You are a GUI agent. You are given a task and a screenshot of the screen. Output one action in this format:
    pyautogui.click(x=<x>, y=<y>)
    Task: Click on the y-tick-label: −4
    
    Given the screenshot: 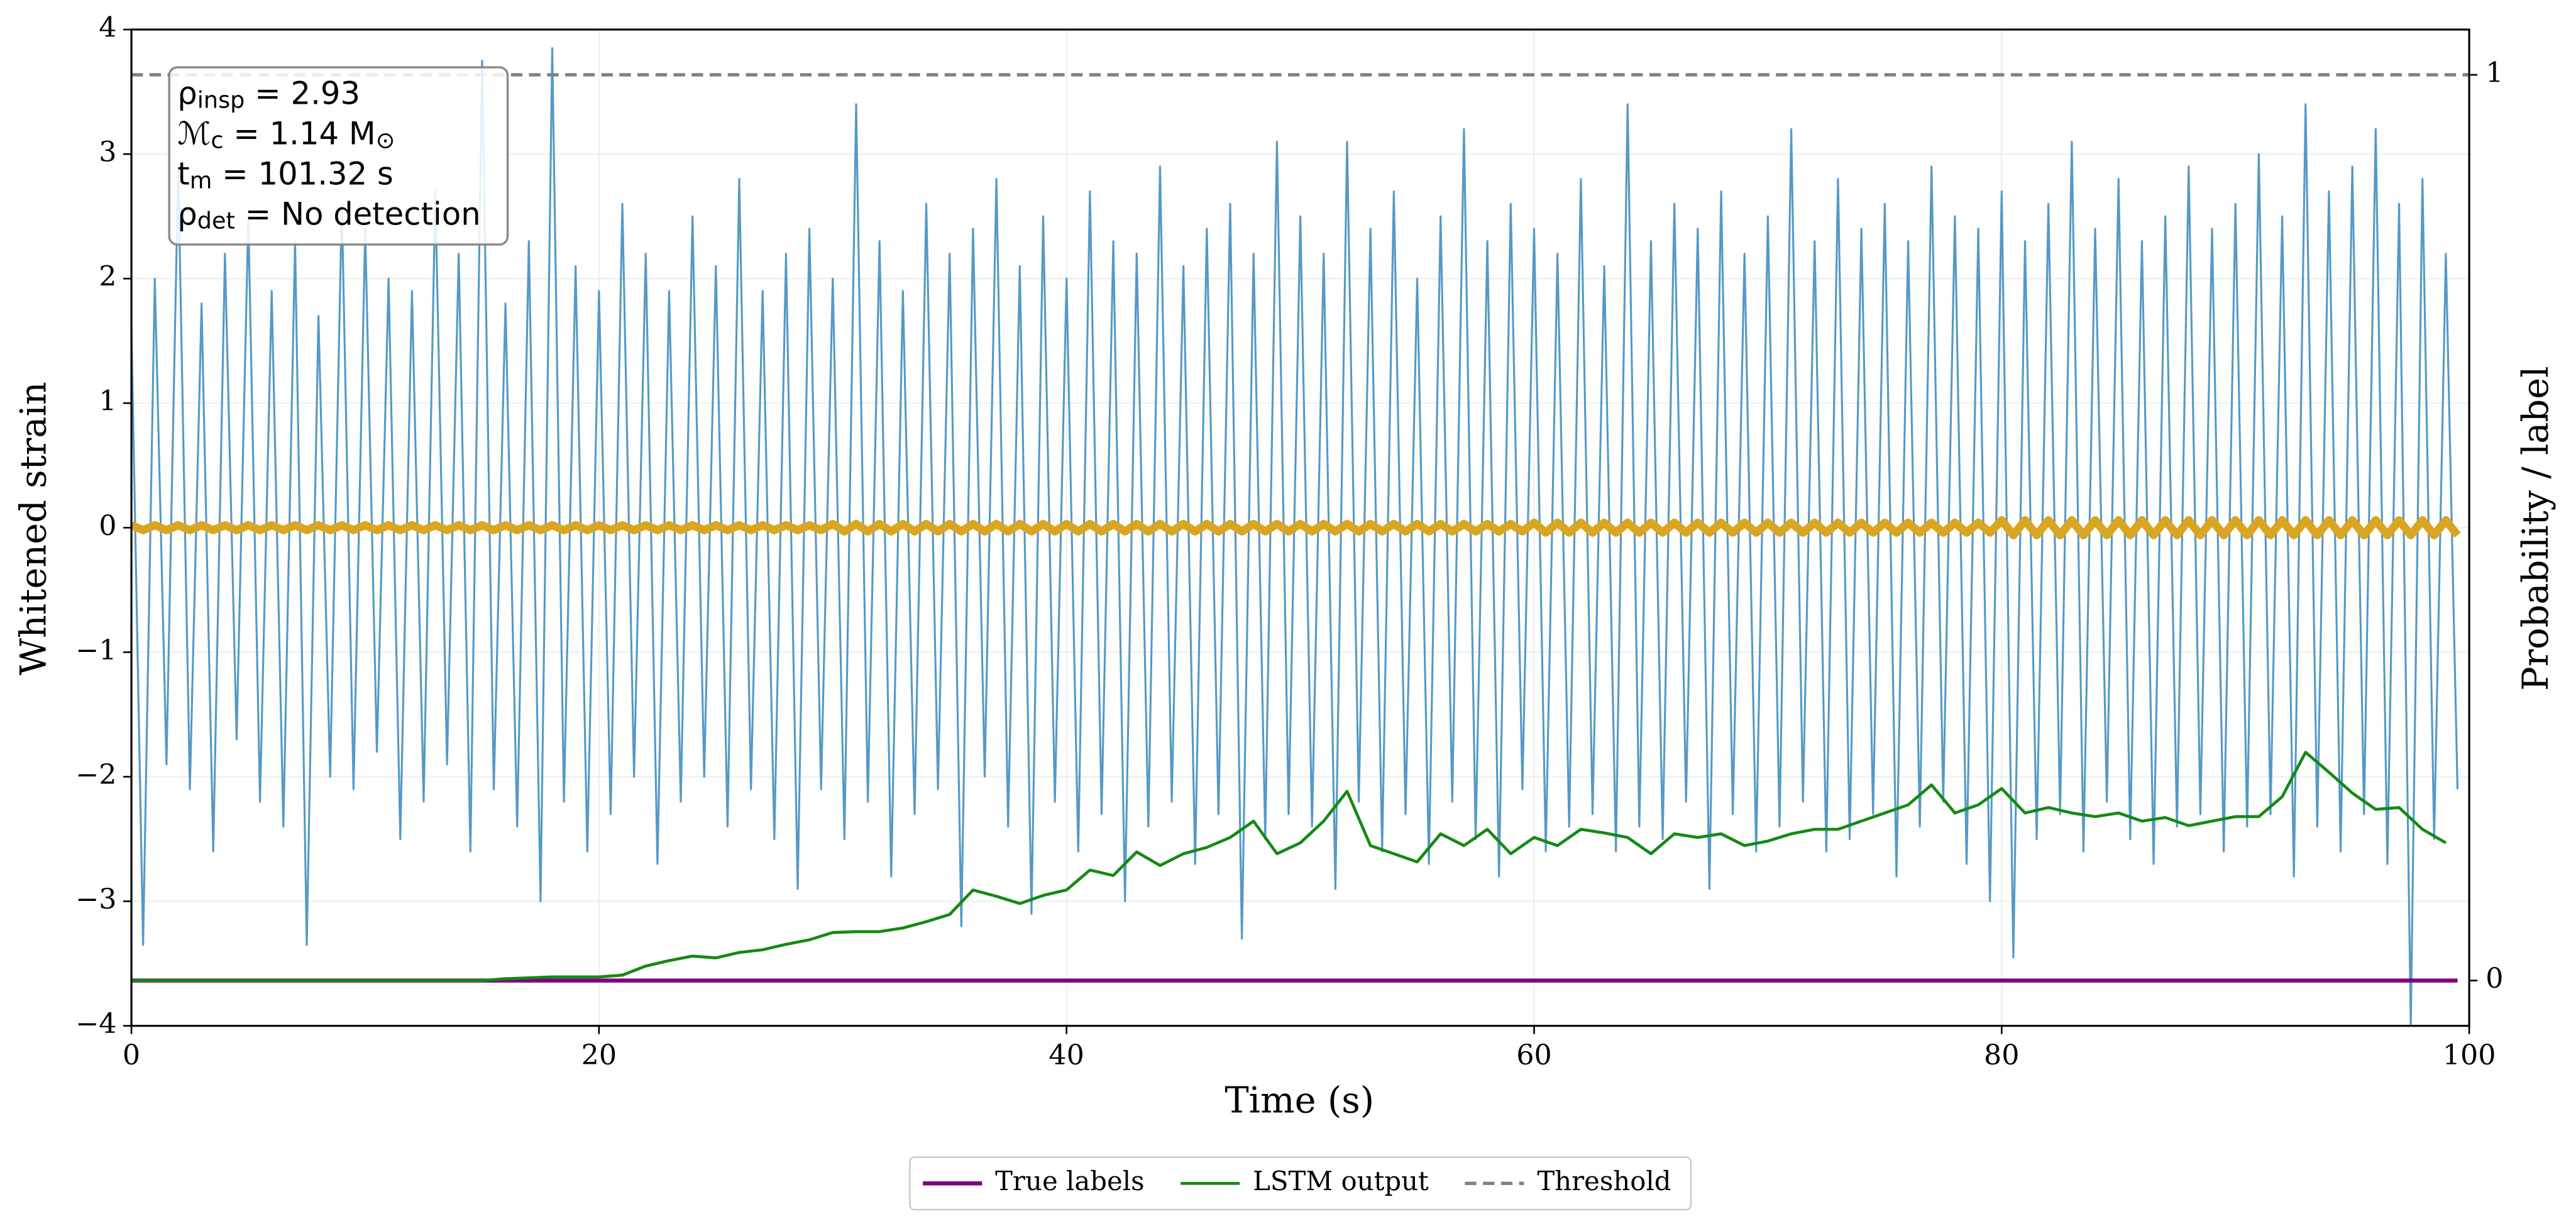 What is the action you would take?
    pyautogui.click(x=95, y=1024)
    